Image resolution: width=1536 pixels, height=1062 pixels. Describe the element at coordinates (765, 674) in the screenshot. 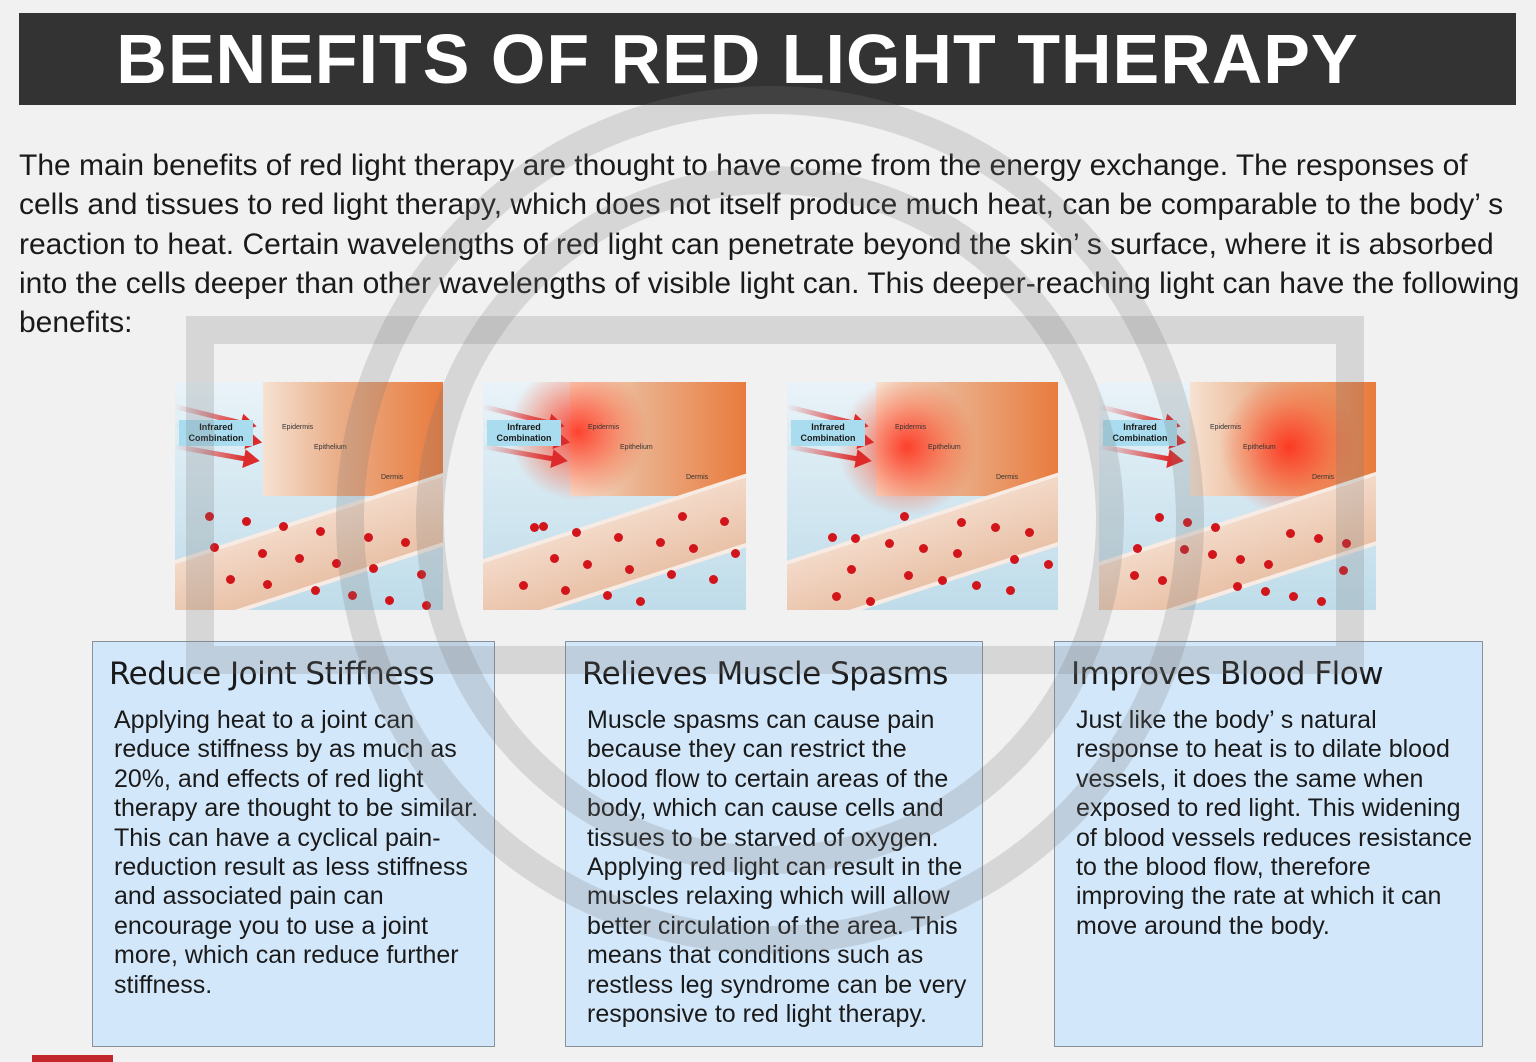

I see `card-heading: Relieves Muscle Spasms` at that location.